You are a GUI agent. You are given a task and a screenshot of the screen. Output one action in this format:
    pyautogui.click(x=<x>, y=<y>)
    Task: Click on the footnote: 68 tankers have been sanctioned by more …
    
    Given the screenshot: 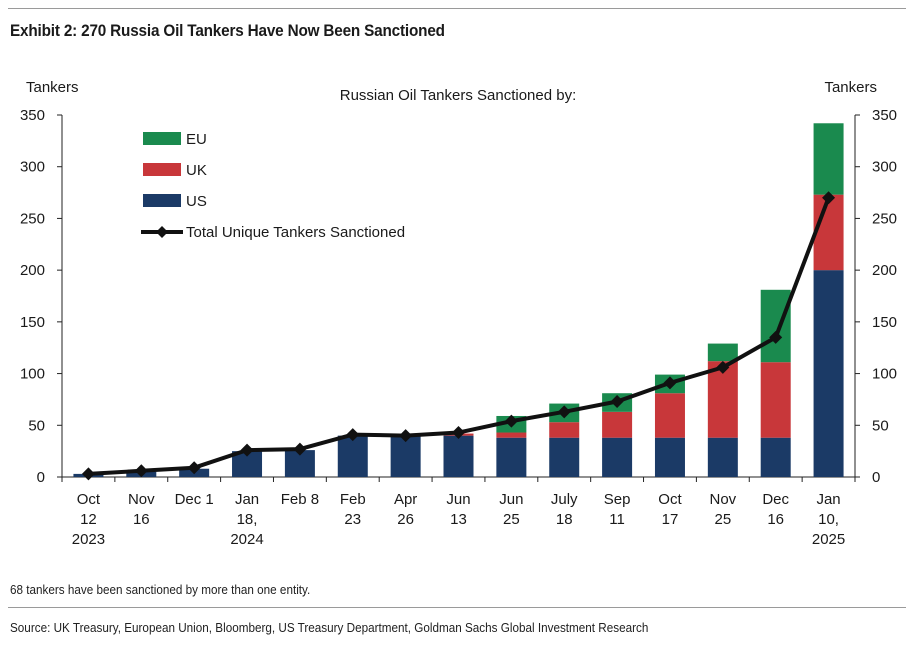 What is the action you would take?
    pyautogui.click(x=160, y=589)
    